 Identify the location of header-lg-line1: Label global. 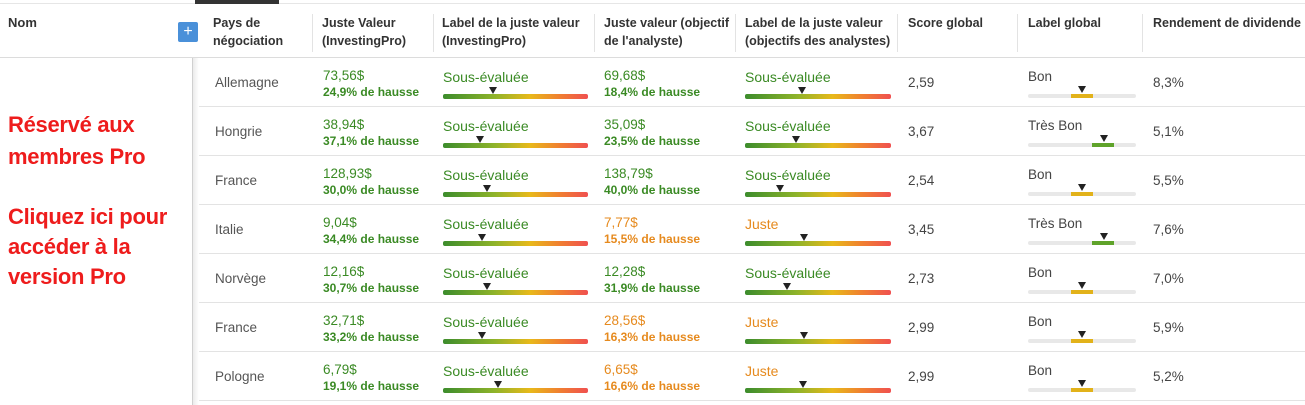
(1064, 23).